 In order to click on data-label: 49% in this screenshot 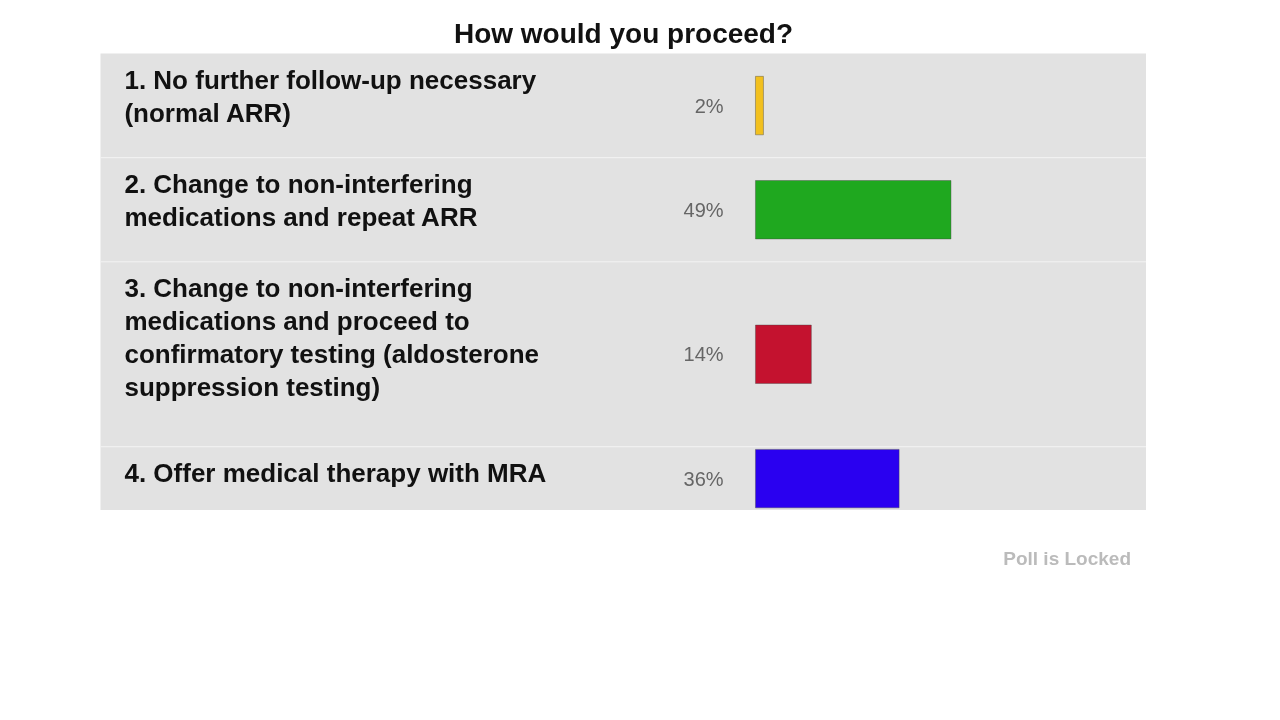, I will do `click(703, 209)`.